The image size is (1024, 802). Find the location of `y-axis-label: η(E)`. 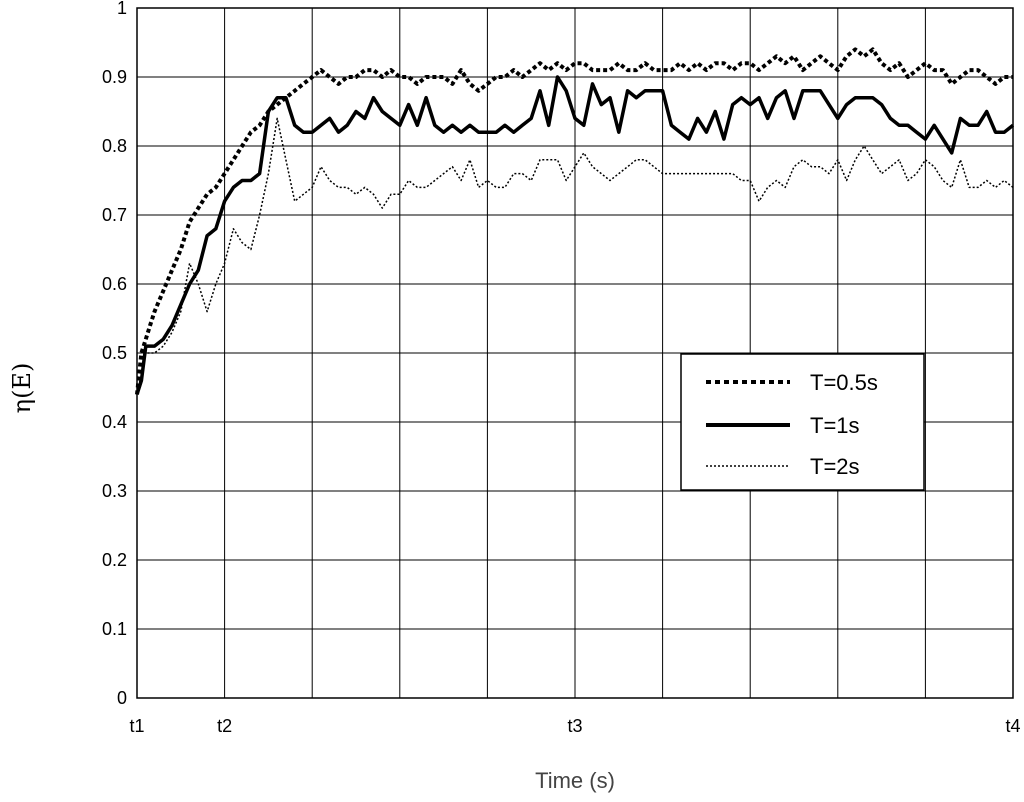

y-axis-label: η(E) is located at coordinates (22, 388).